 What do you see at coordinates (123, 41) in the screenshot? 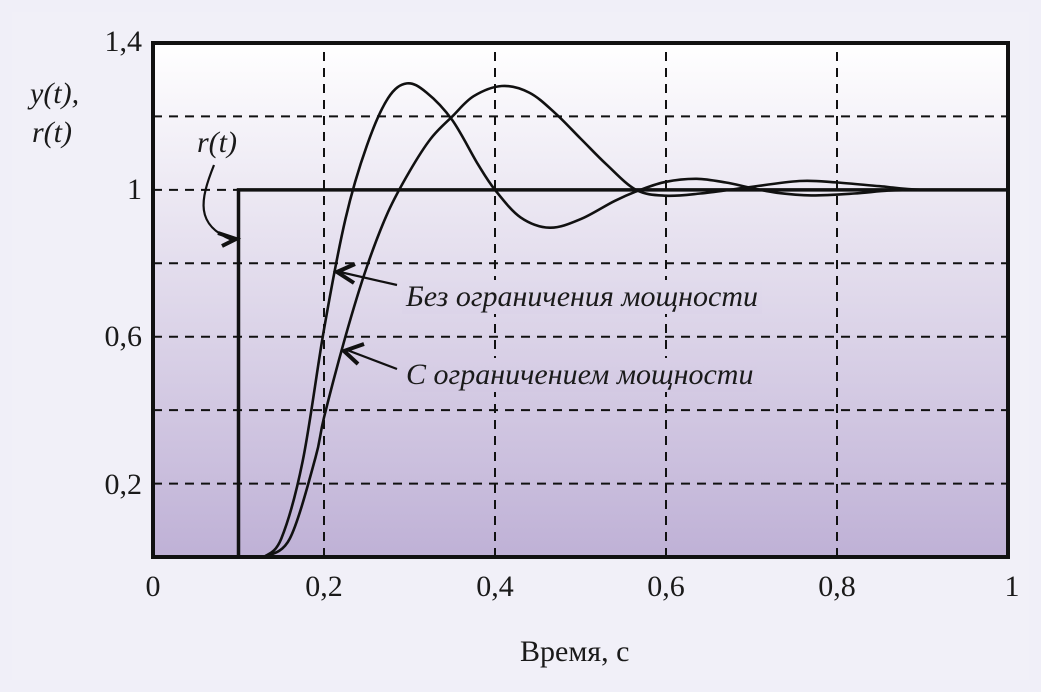
I see `y-tick-1.4: 1,4` at bounding box center [123, 41].